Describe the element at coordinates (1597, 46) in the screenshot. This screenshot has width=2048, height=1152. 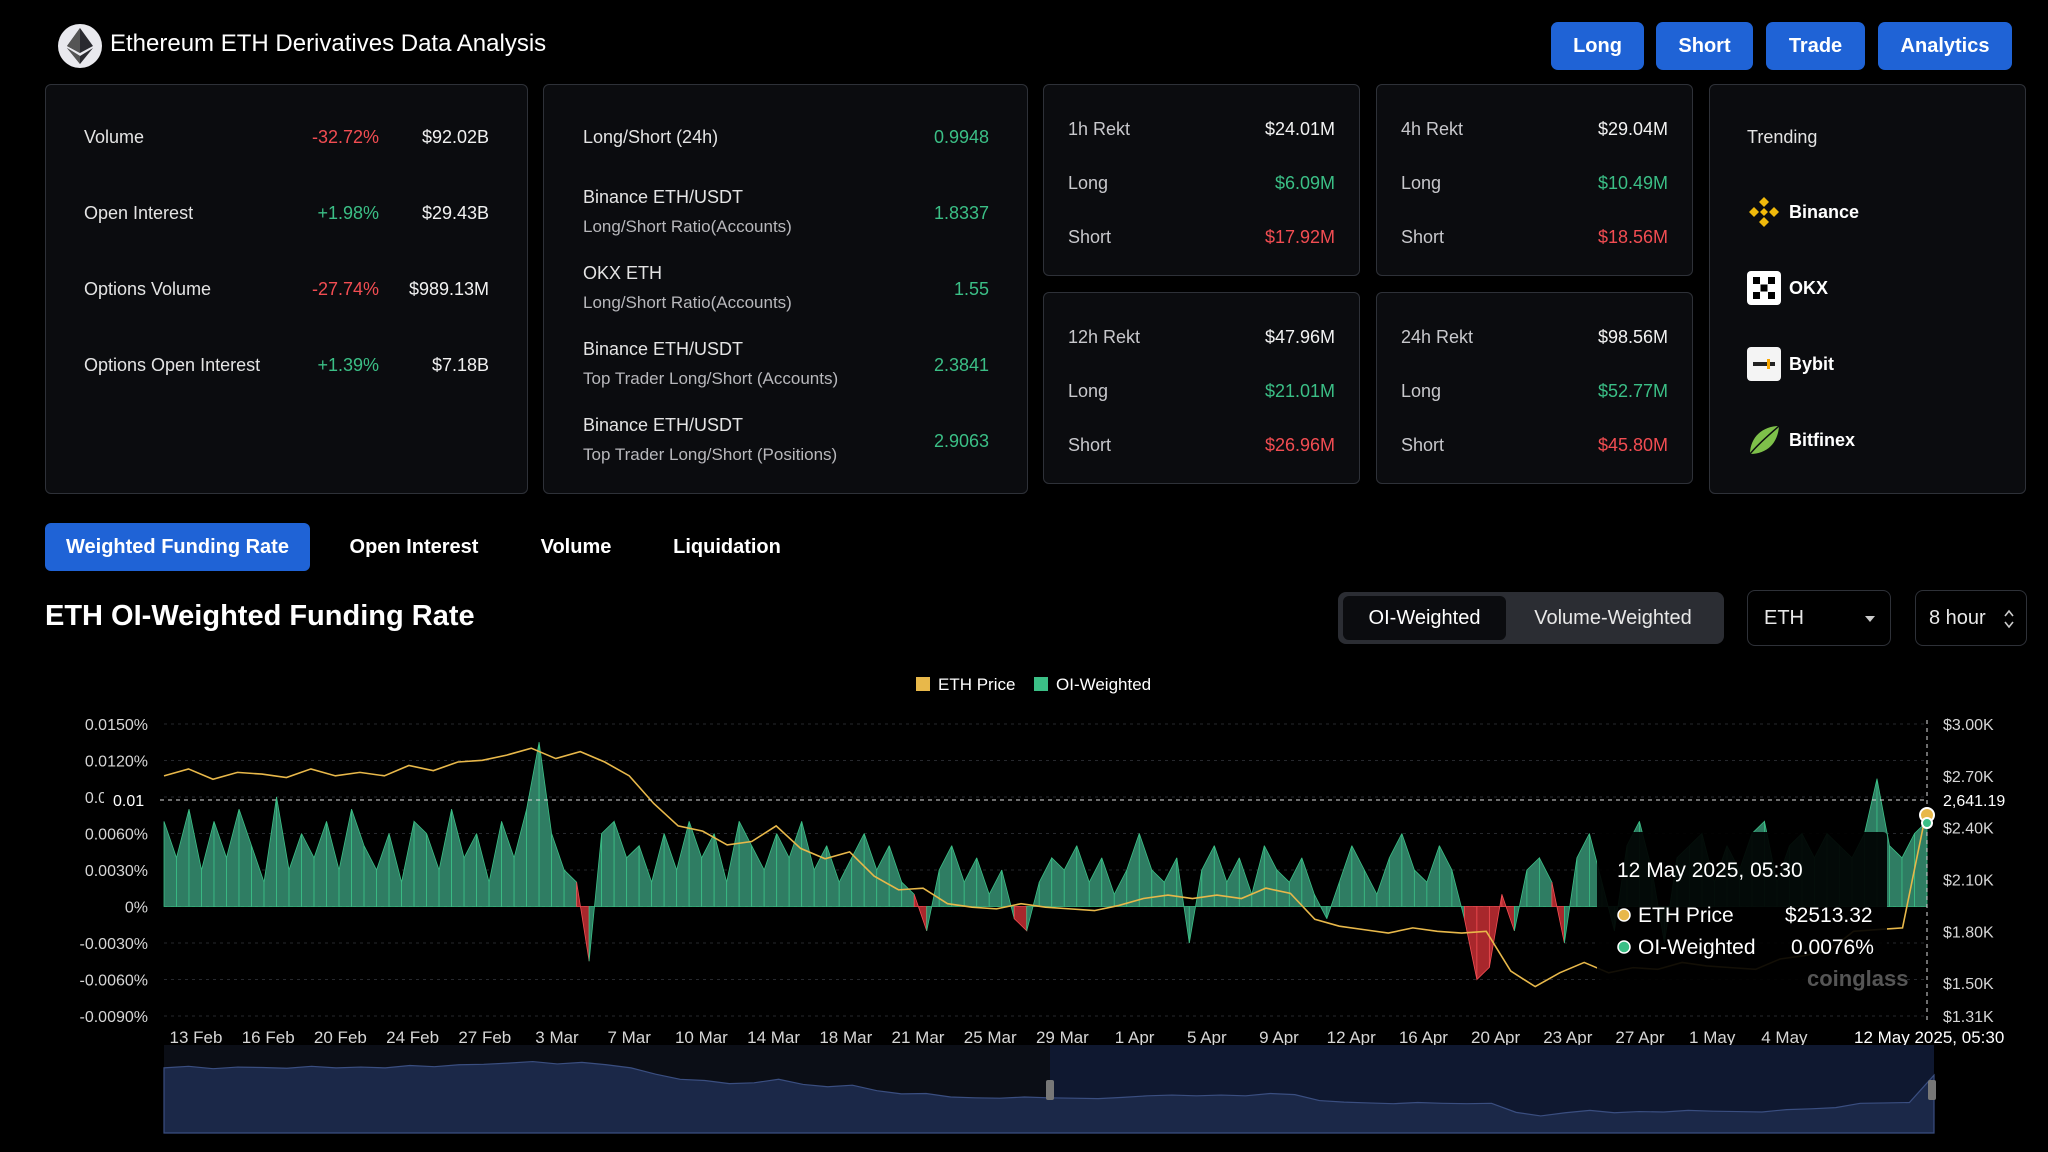
I see `long-button: Long` at that location.